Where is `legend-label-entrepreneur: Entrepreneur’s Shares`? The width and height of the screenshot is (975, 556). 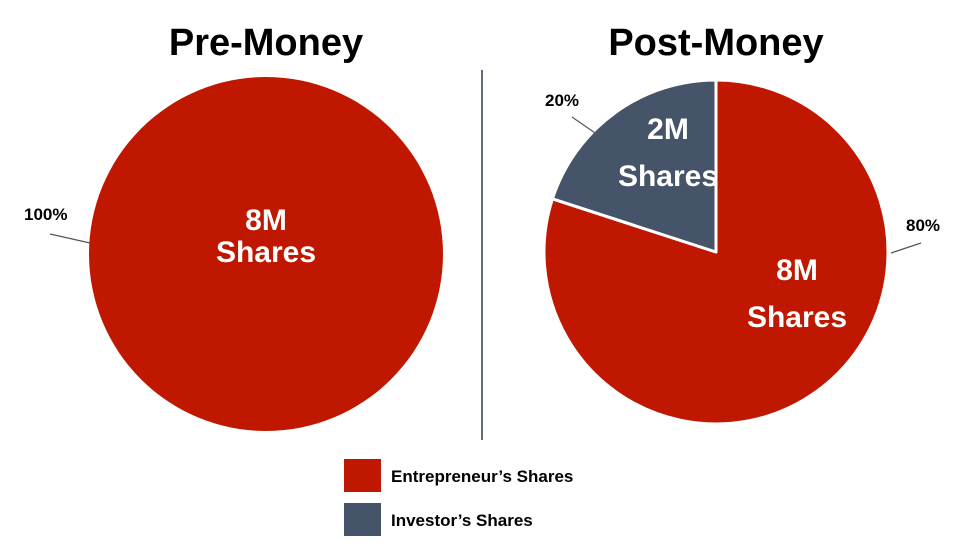
legend-label-entrepreneur: Entrepreneur’s Shares is located at coordinates (482, 476).